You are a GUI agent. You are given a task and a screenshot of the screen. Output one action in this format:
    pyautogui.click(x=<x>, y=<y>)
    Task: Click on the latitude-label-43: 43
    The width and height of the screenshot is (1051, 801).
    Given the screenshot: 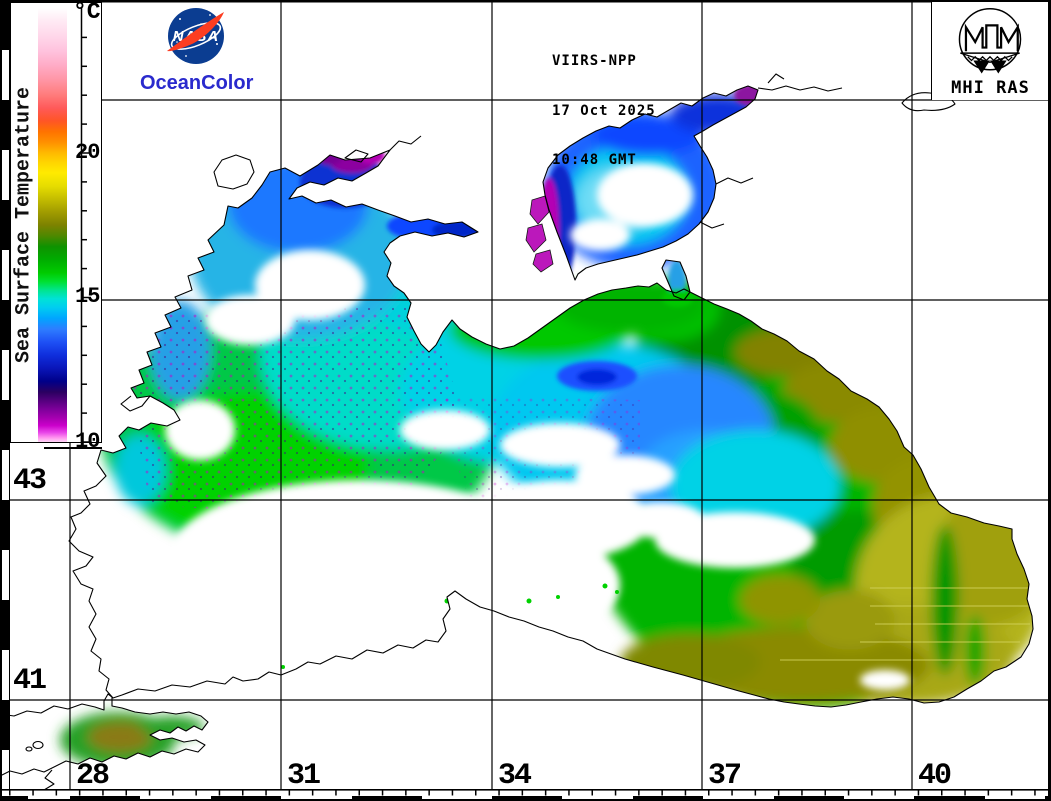 What is the action you would take?
    pyautogui.click(x=30, y=481)
    